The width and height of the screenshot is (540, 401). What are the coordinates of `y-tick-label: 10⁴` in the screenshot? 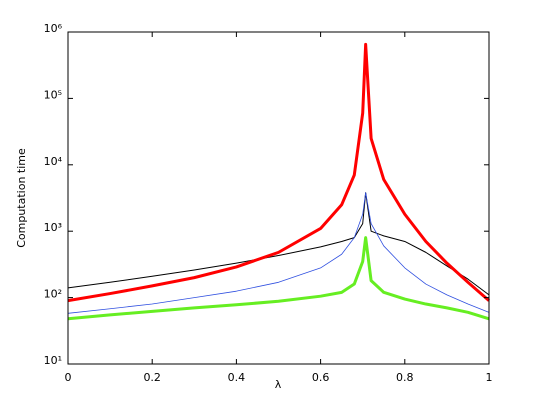 It's located at (53, 161).